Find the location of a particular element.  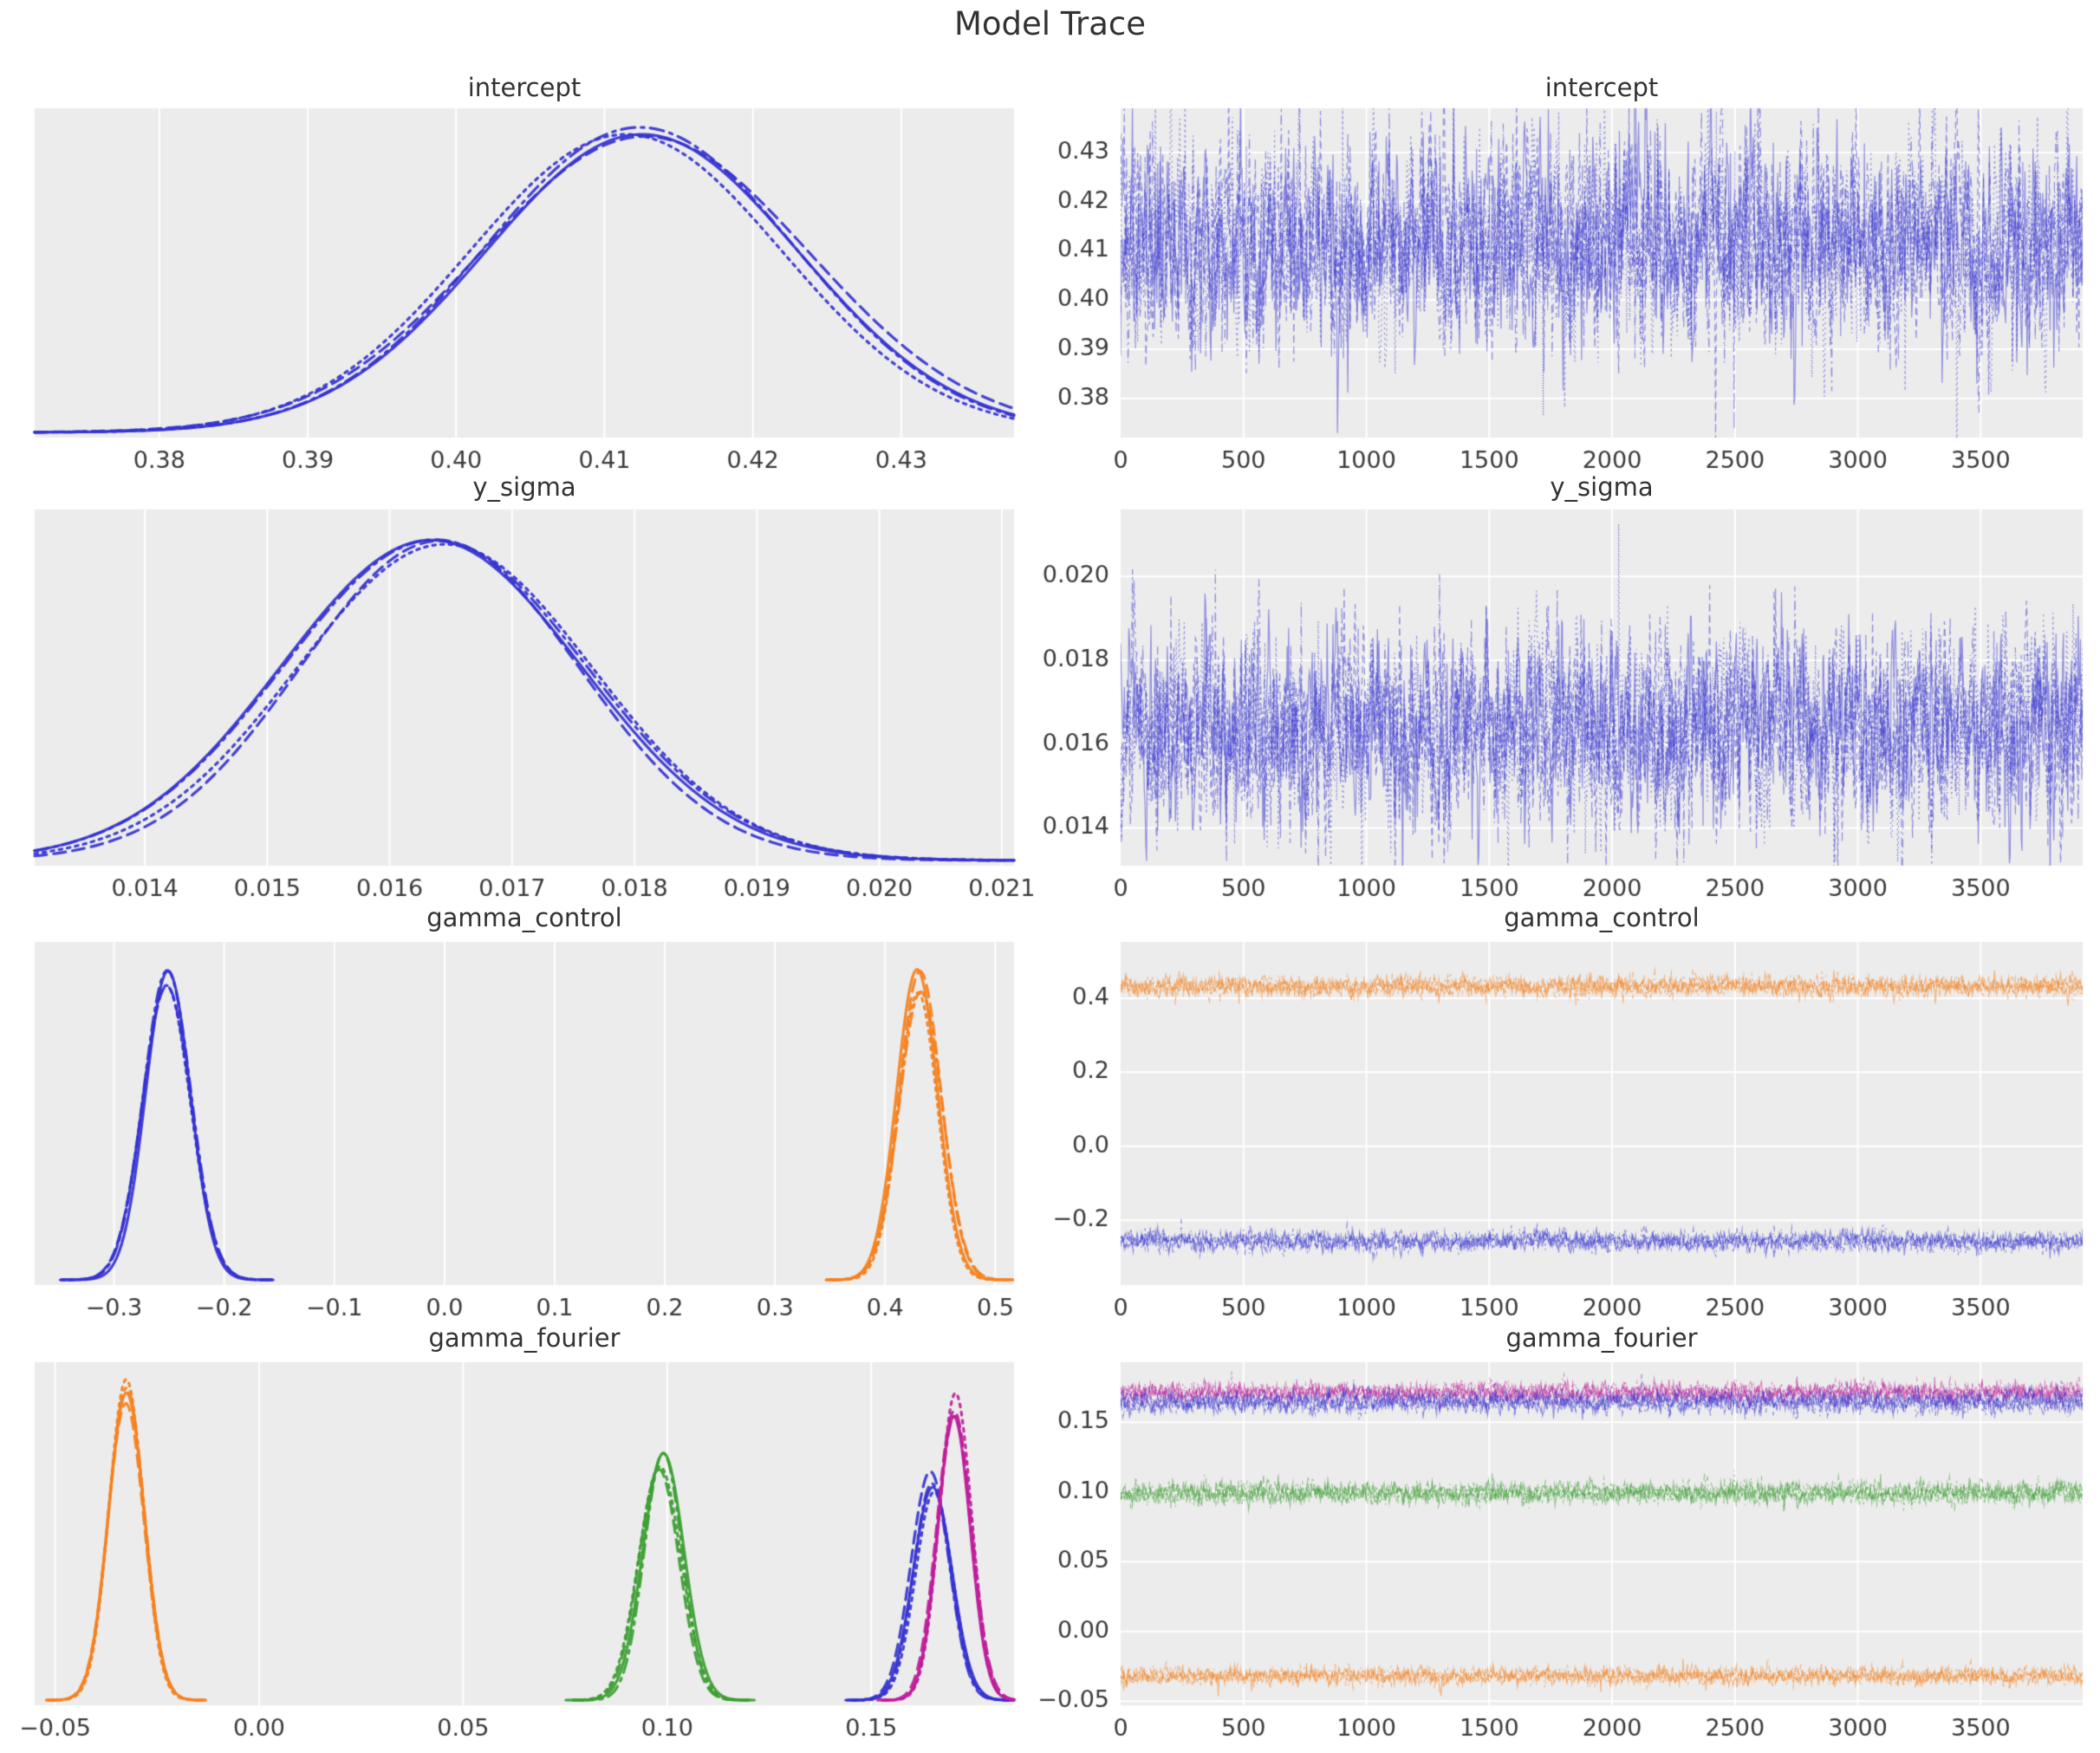

subplot-title-gamma-fourier-trace: gamma_fourier is located at coordinates (1601, 1338).